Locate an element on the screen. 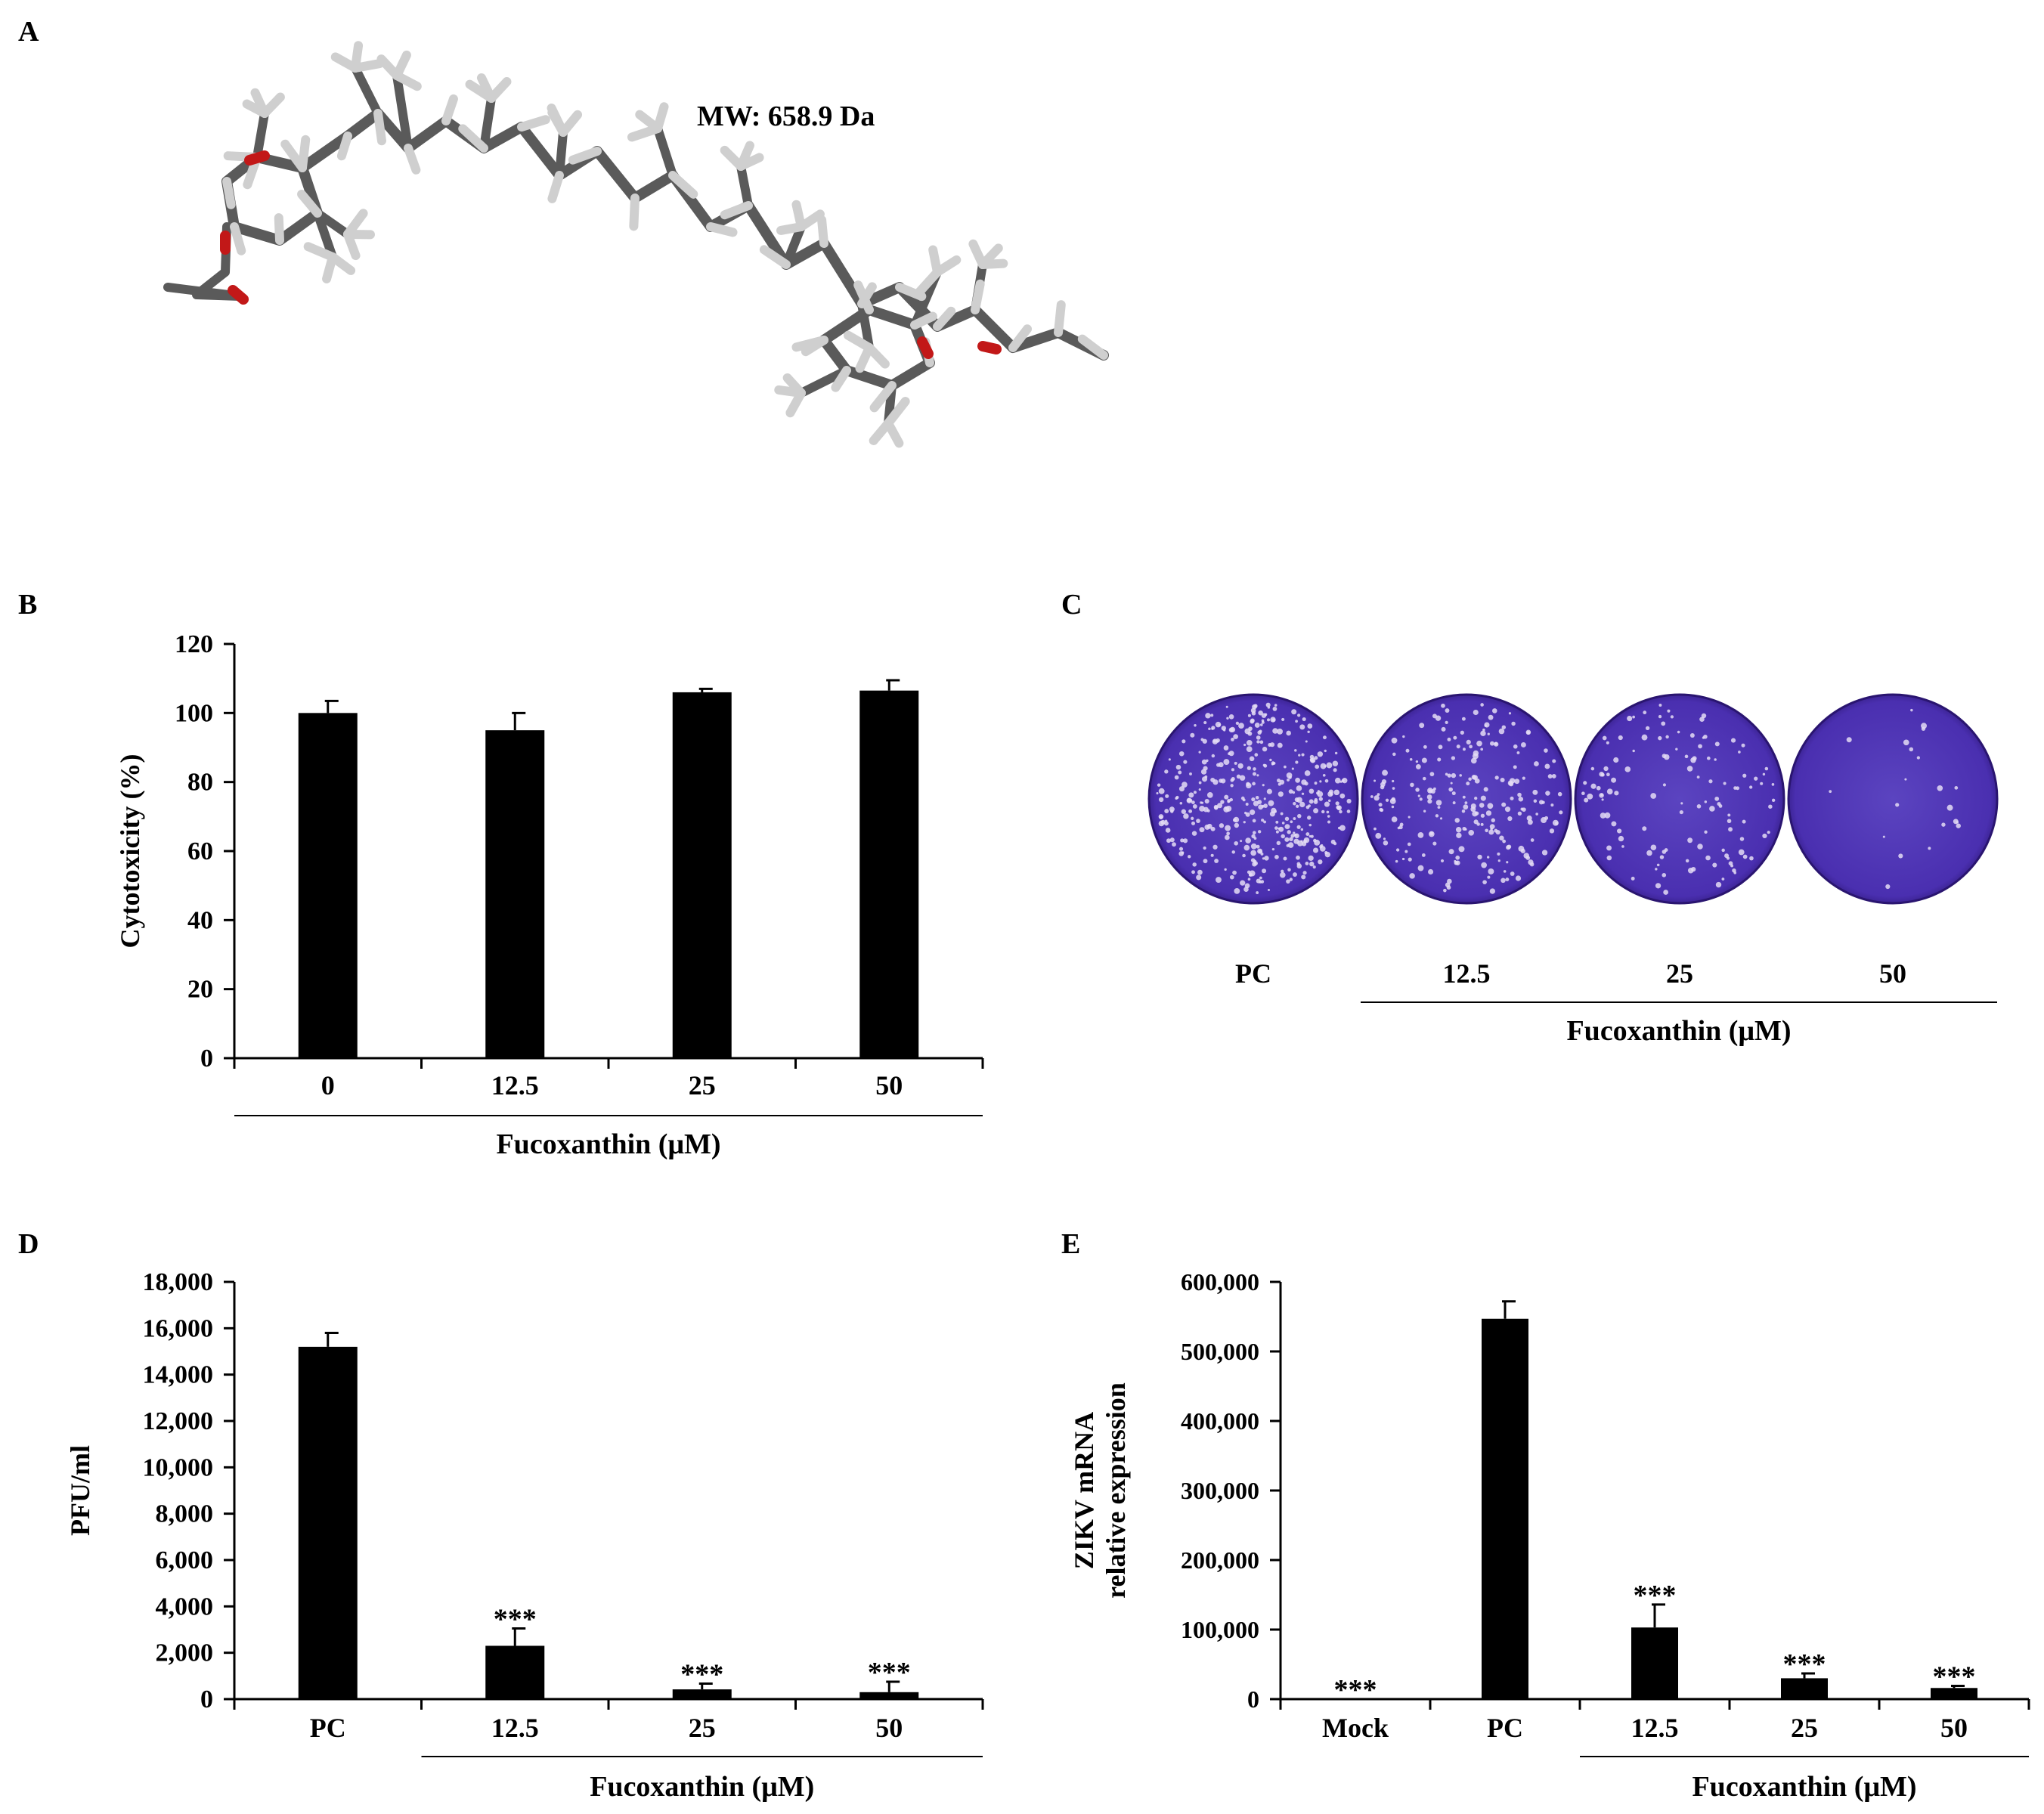  y-tick-label: 20 is located at coordinates (200, 990).